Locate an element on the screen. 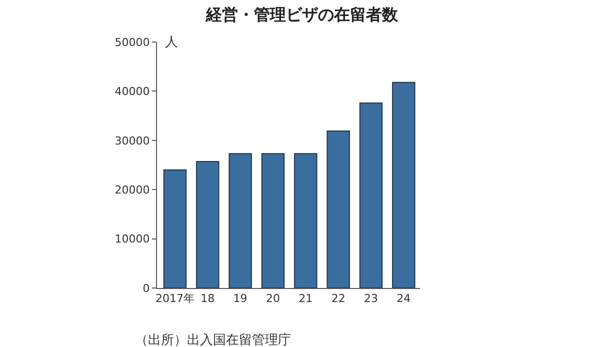 This screenshot has width=604, height=347. annotation: 人 is located at coordinates (171, 42).